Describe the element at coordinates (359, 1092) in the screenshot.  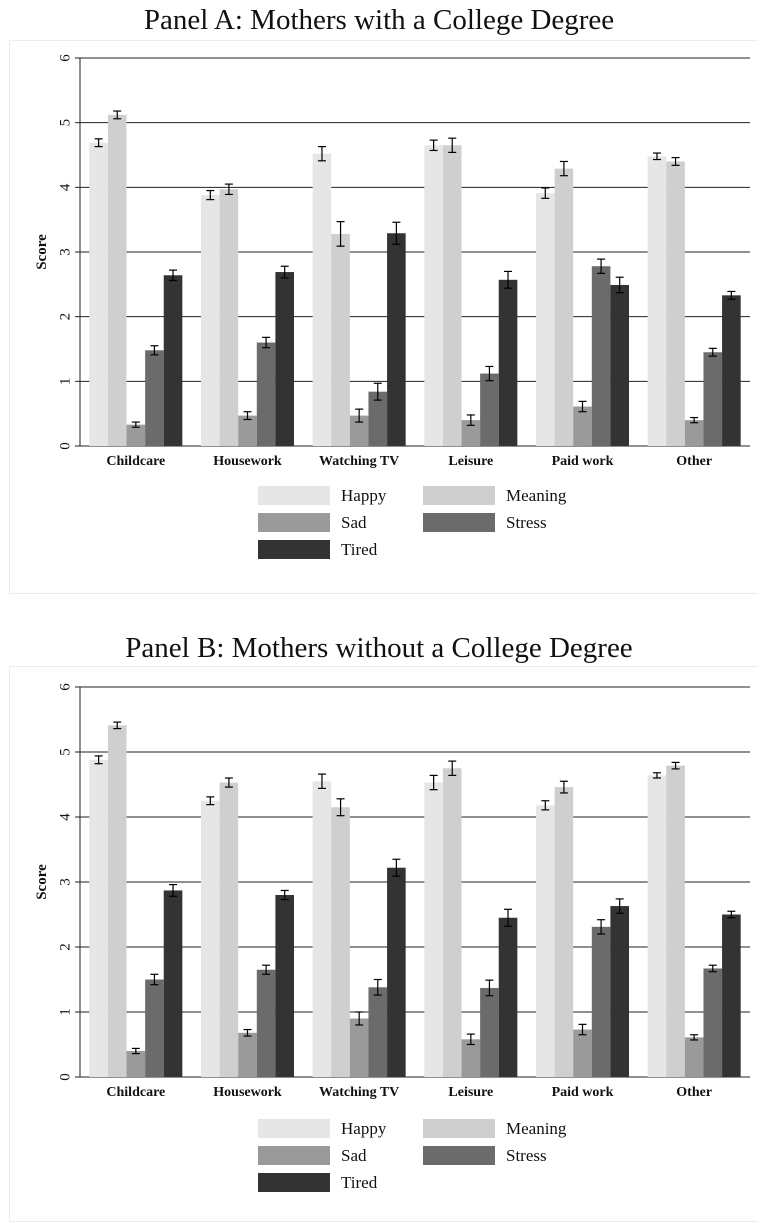
I see `panel-b-category-label: Watching TV` at that location.